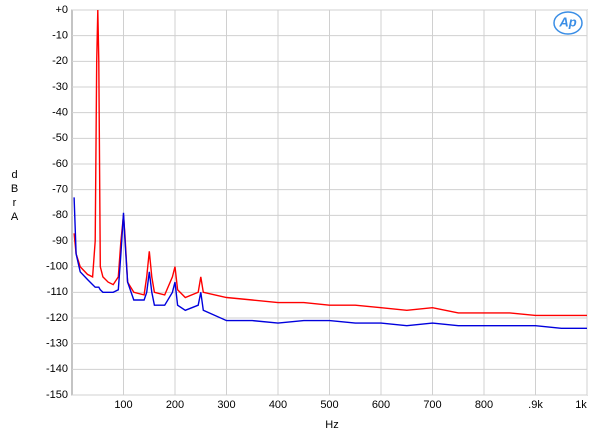  Describe the element at coordinates (57, 395) in the screenshot. I see `y-tick-label: -150` at that location.